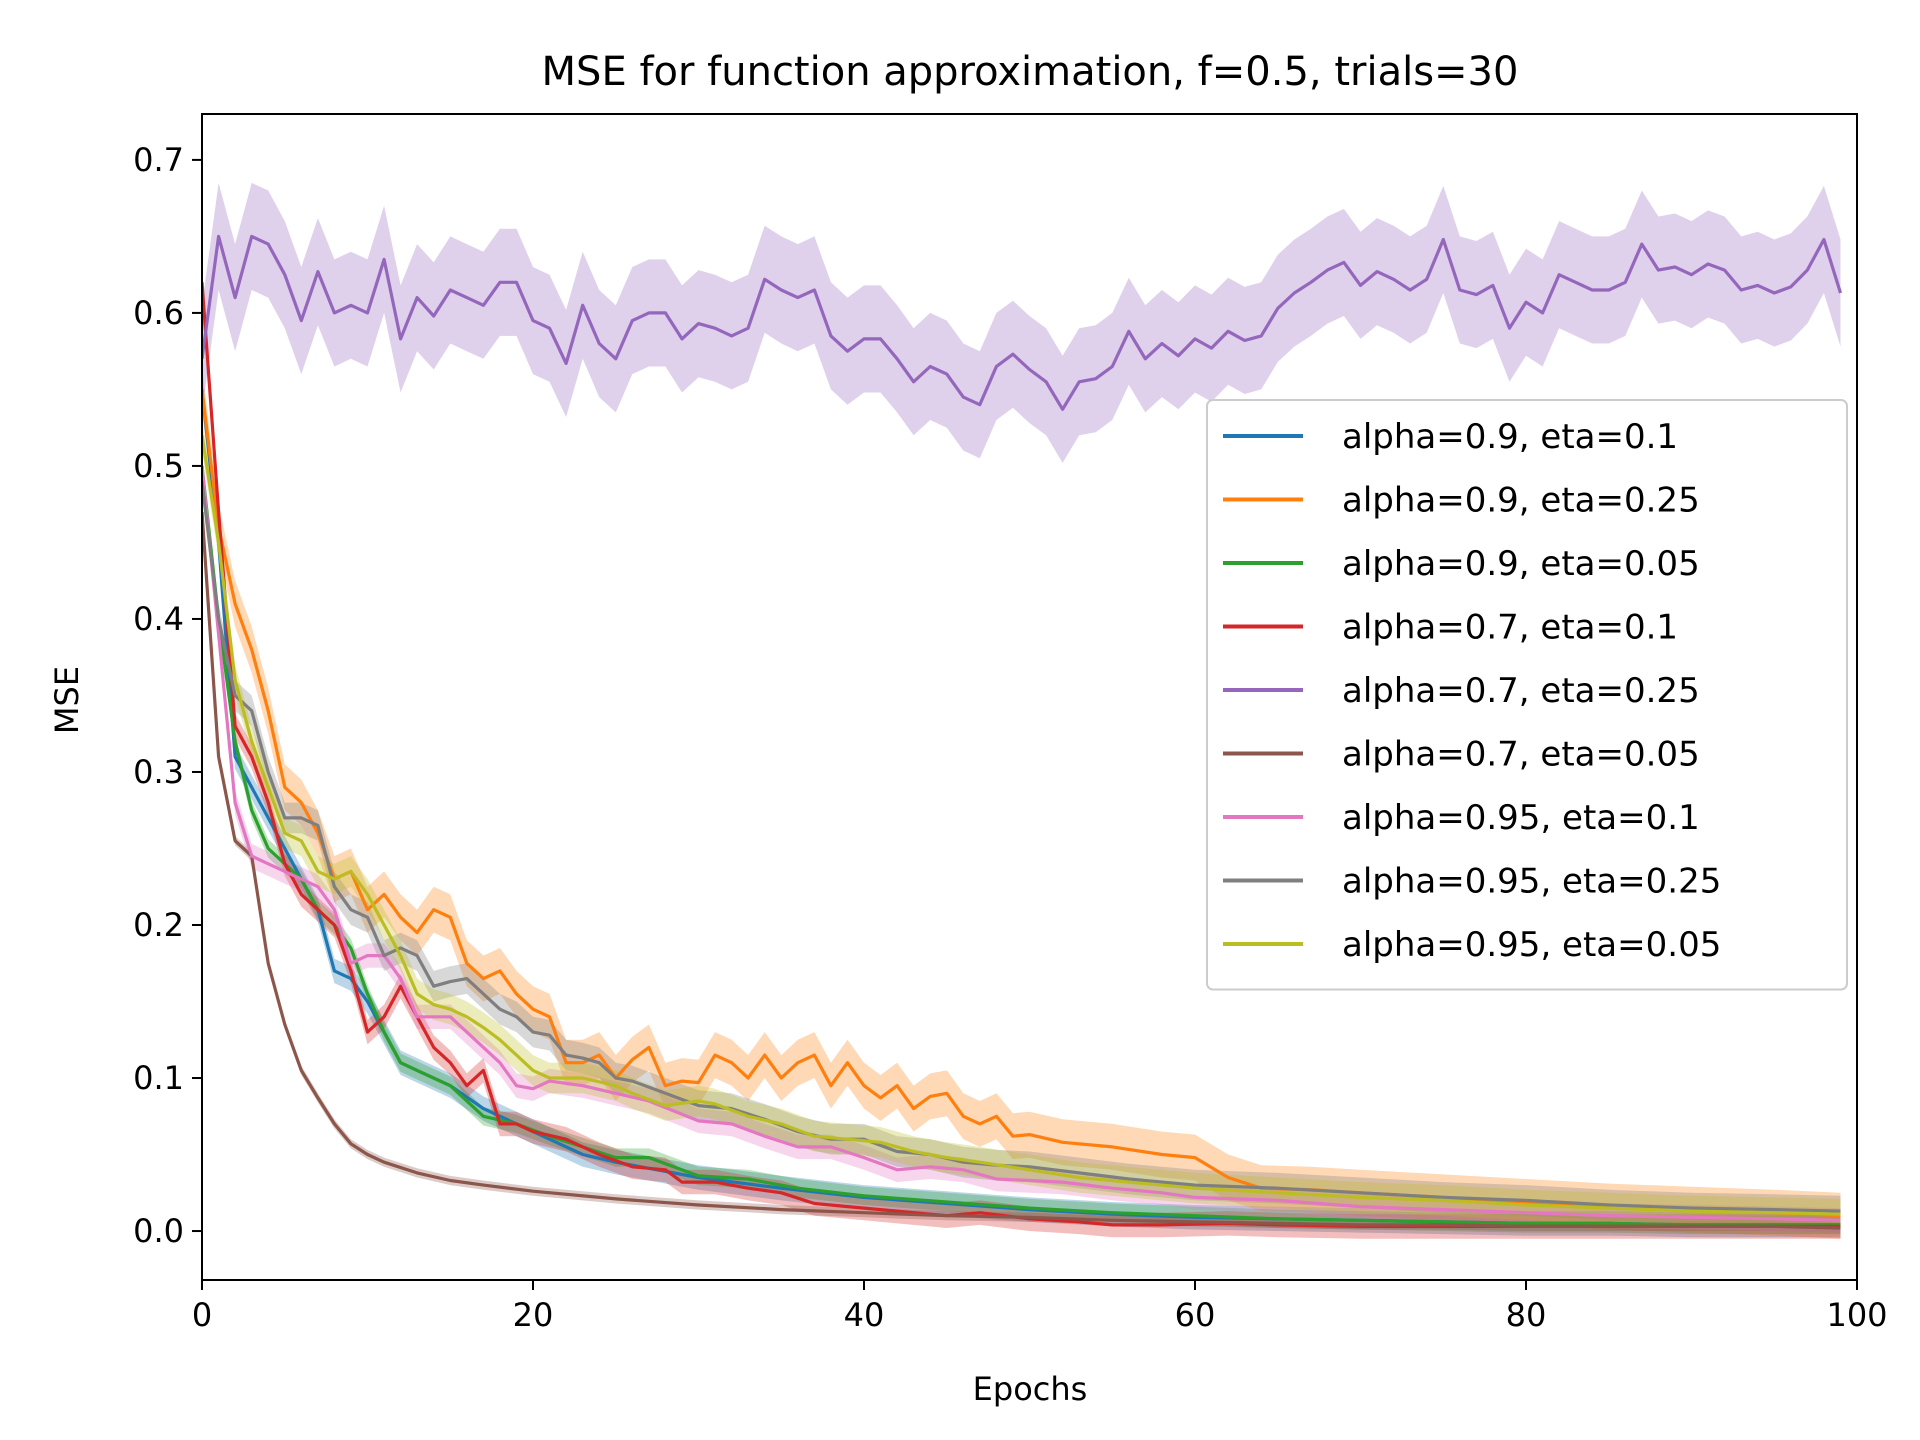 The height and width of the screenshot is (1440, 1920). Describe the element at coordinates (1521, 755) in the screenshot. I see `legend-label-5: alpha=0.7, eta=0.05` at that location.